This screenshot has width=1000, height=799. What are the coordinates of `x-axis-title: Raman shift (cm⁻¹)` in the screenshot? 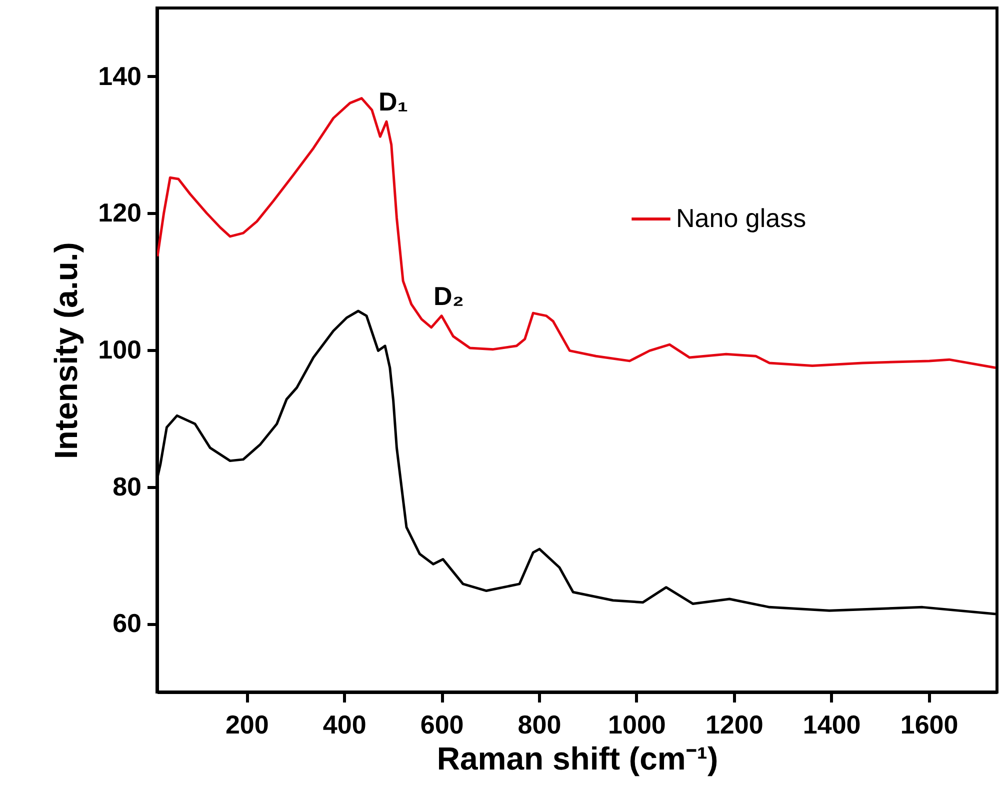 It's located at (577, 758).